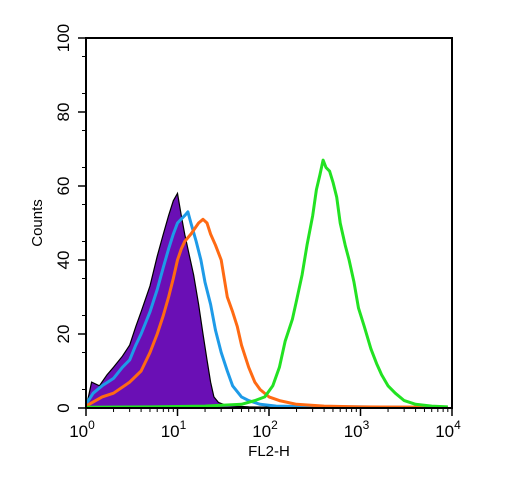  Describe the element at coordinates (265, 429) in the screenshot. I see `x-tick-label: 10²` at that location.